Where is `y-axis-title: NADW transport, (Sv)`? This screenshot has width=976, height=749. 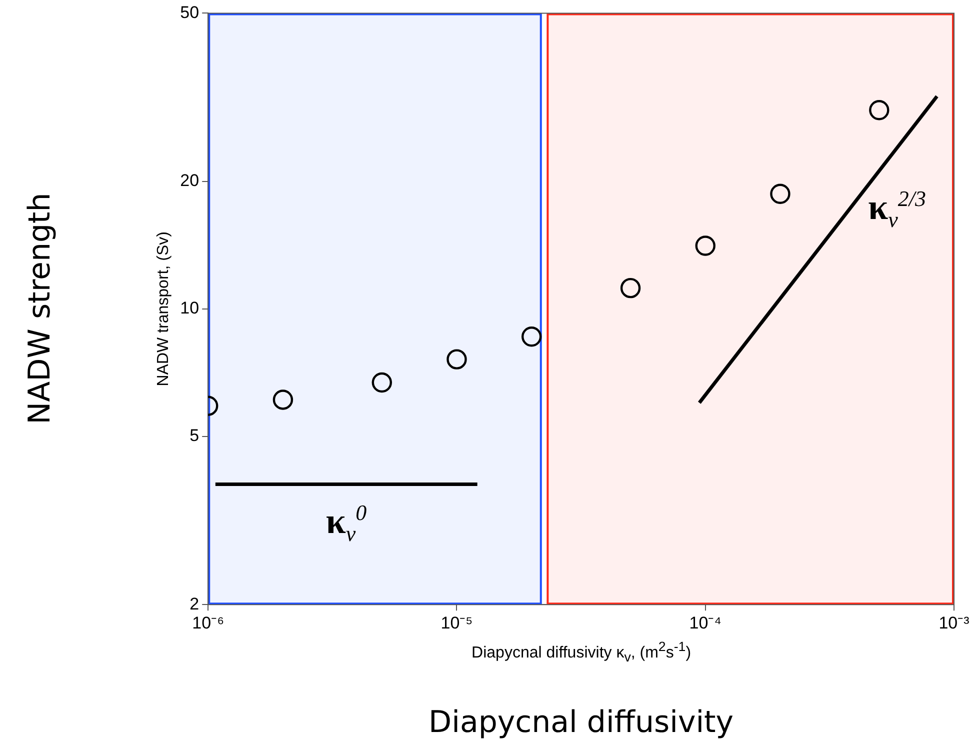
y-axis-title: NADW transport, (Sv) is located at coordinates (163, 309).